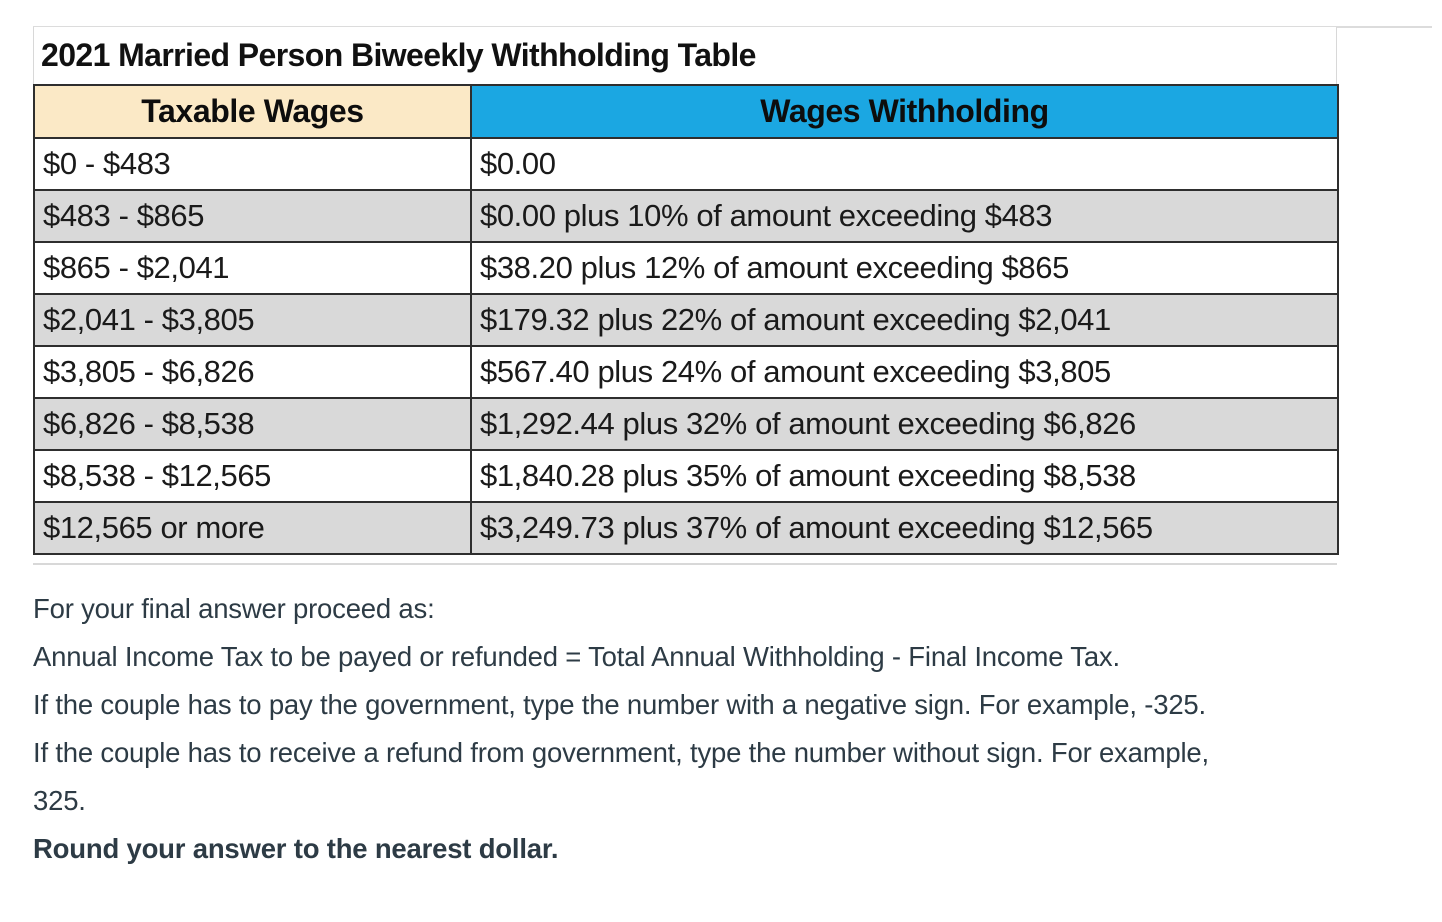 This screenshot has height=922, width=1442. What do you see at coordinates (904, 216) in the screenshot?
I see `wages-withholding-cell: $0.00 plus 10% of amount exceeding $483` at bounding box center [904, 216].